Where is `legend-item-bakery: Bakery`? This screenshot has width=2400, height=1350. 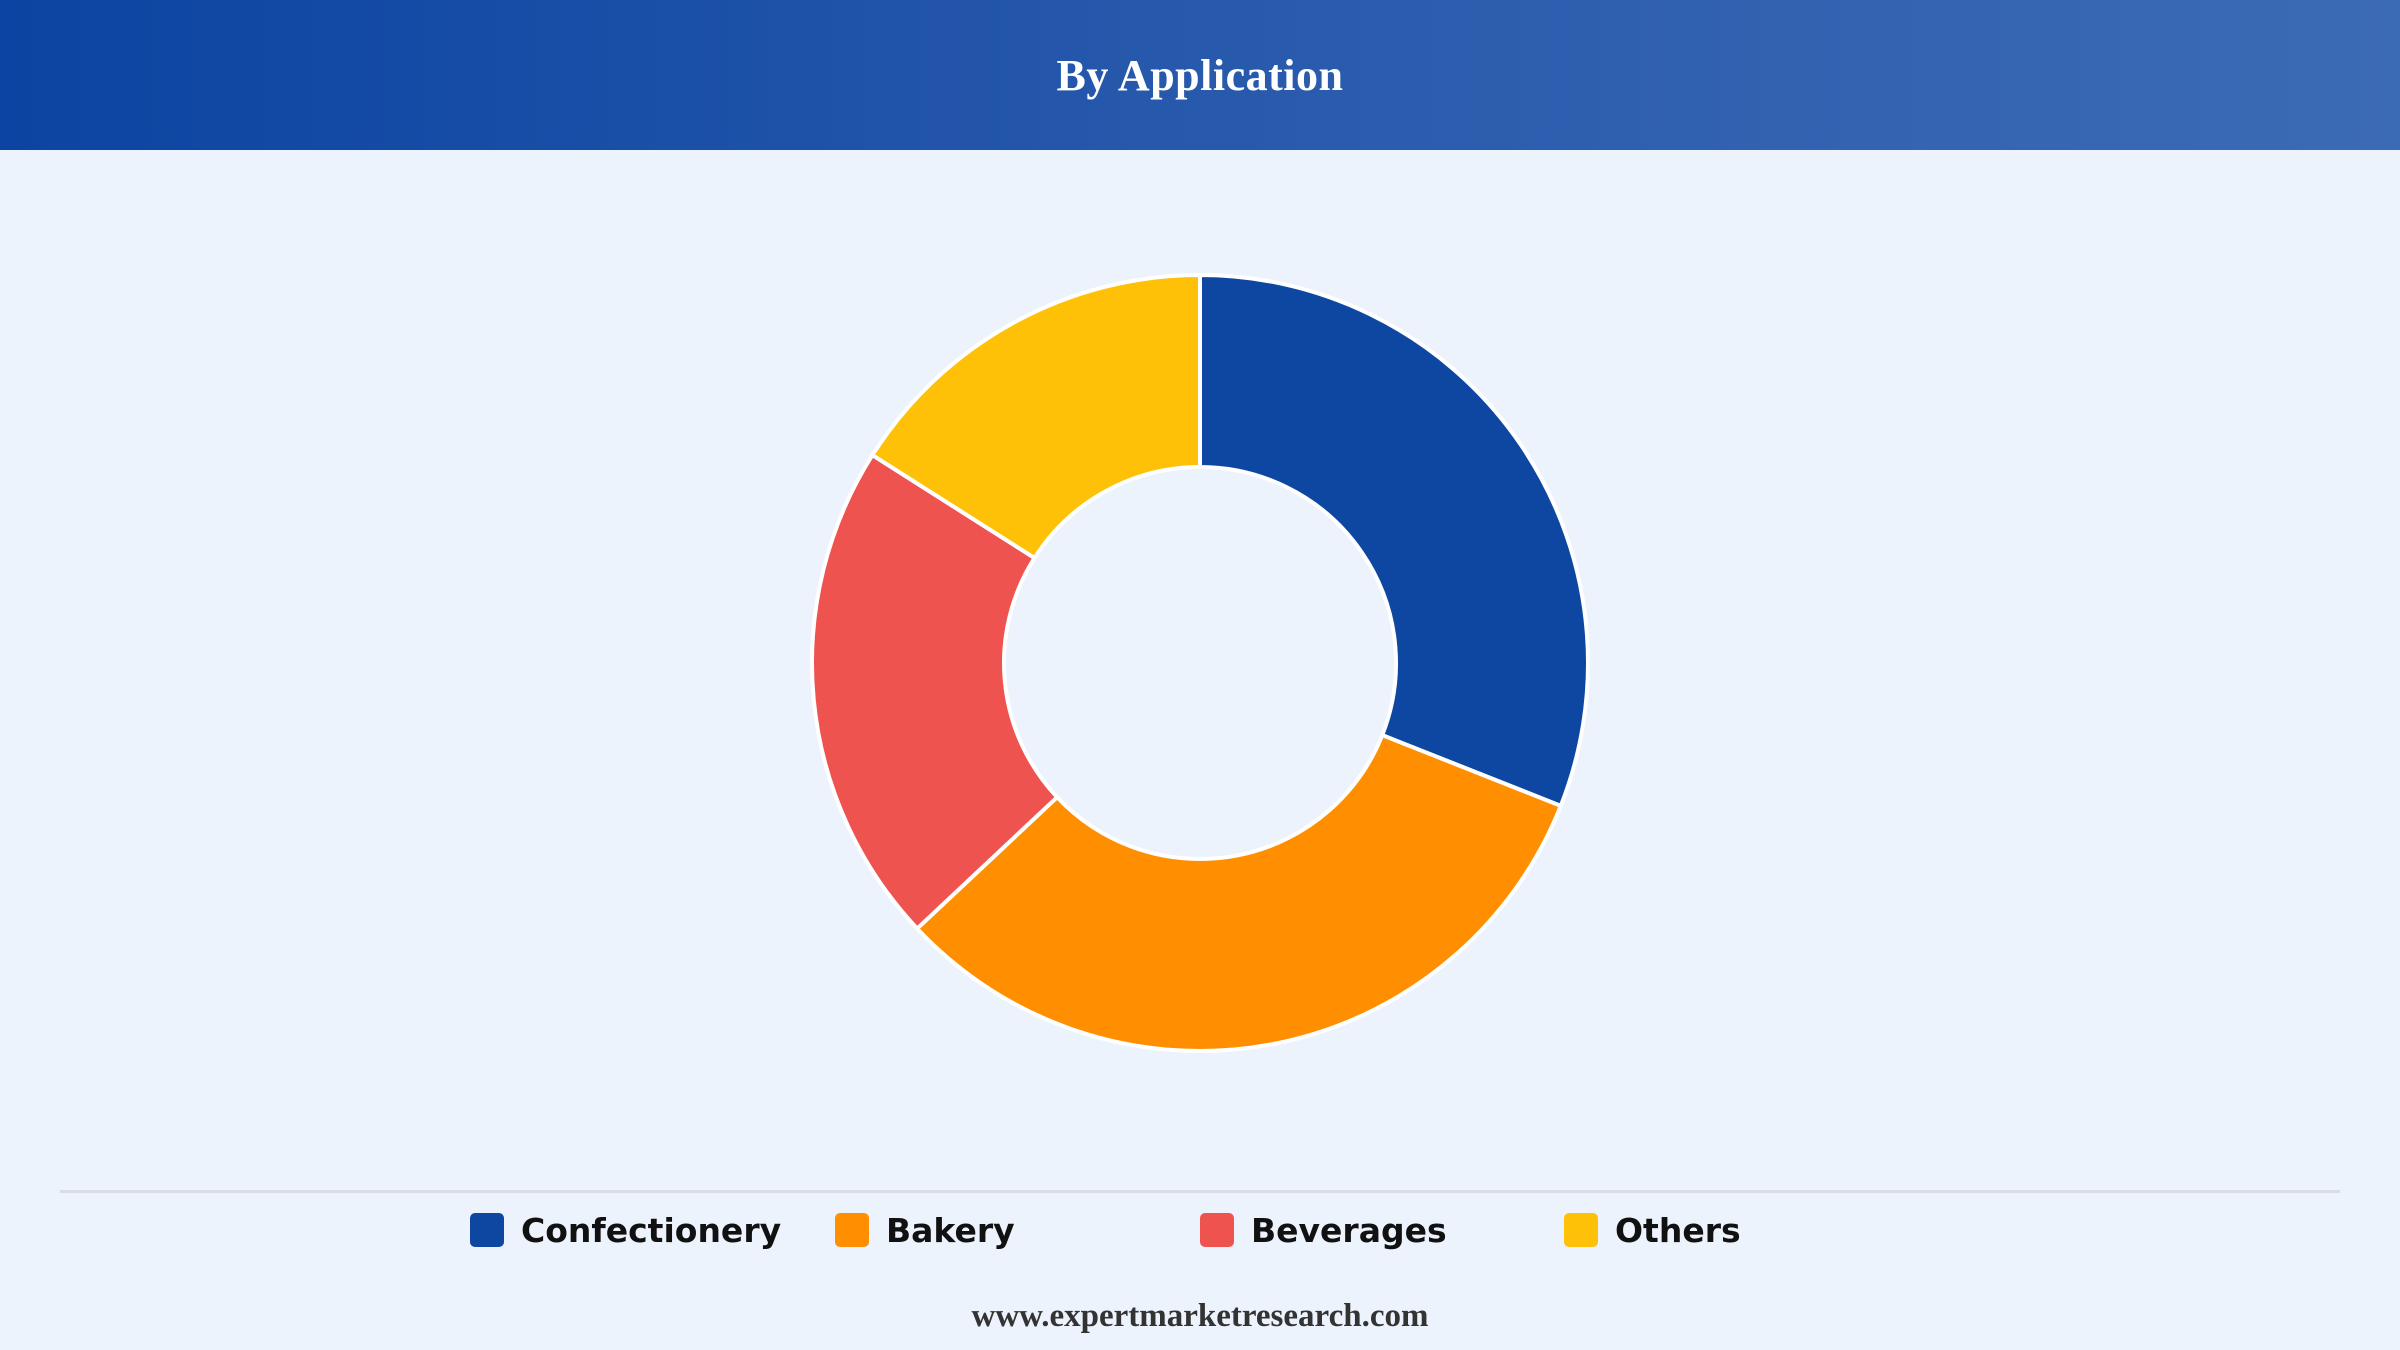 legend-item-bakery: Bakery is located at coordinates (925, 1230).